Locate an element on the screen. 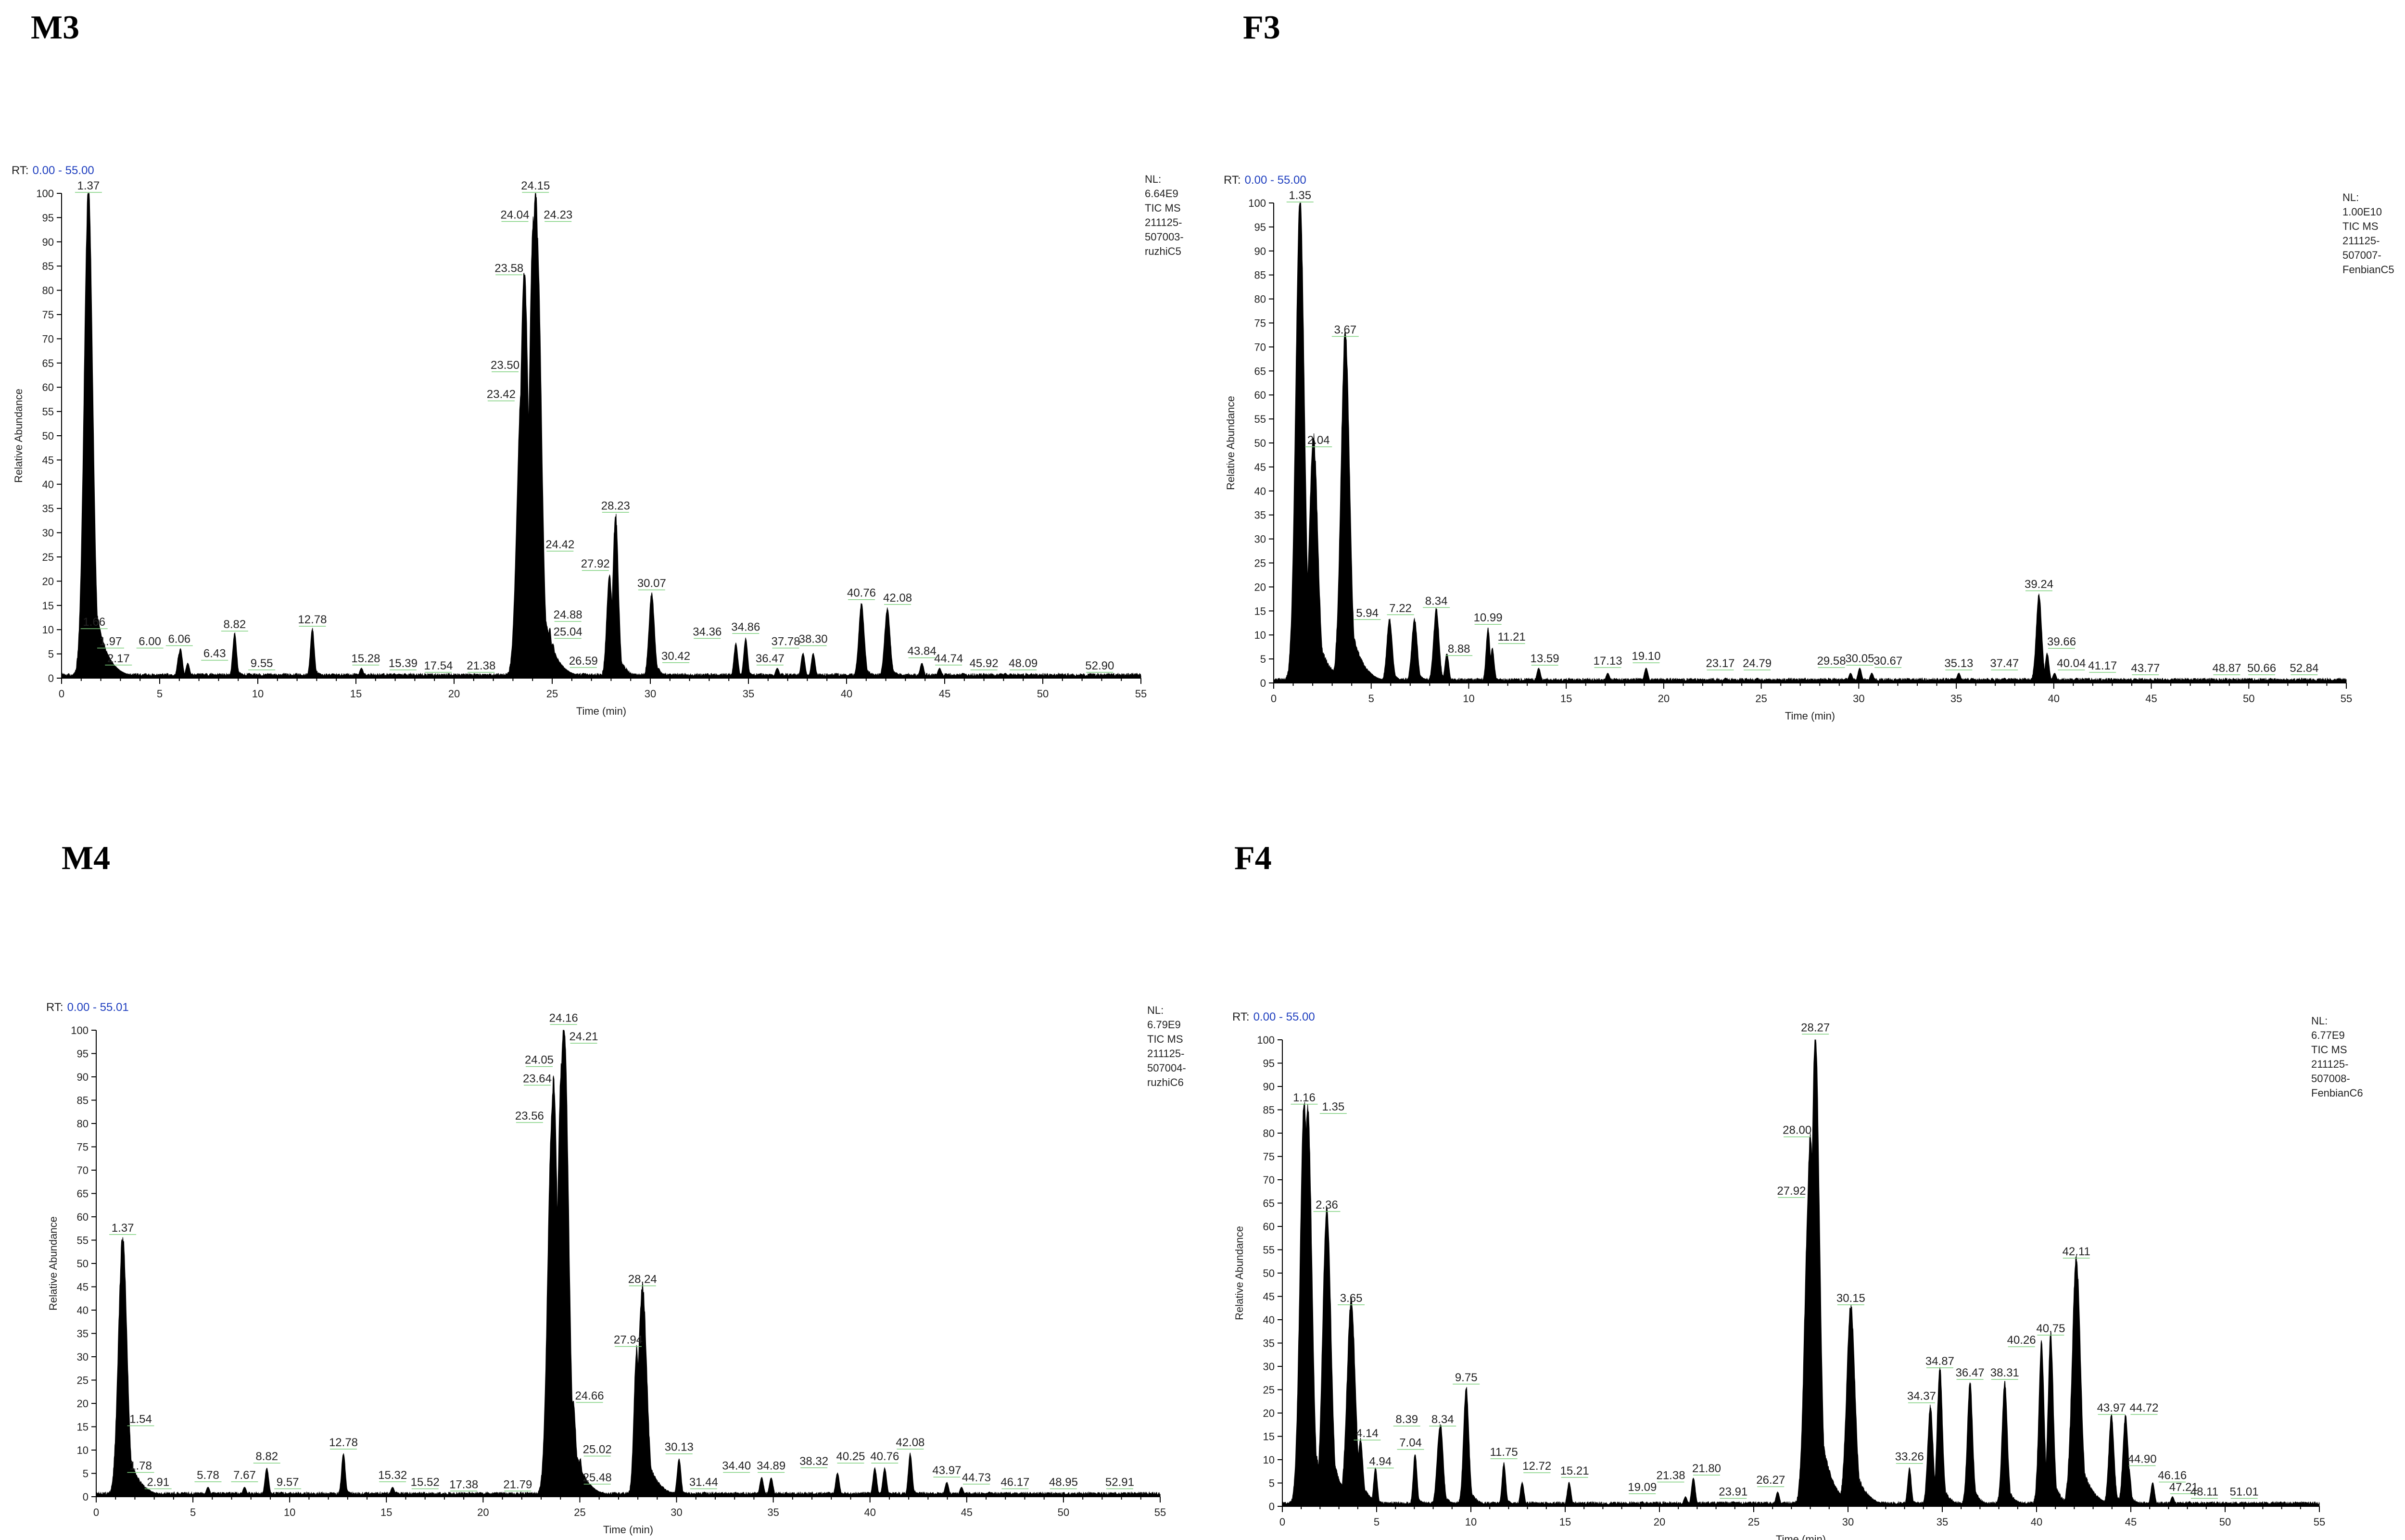 The width and height of the screenshot is (2405, 1540). y-tick-label: 55 is located at coordinates (83, 1241).